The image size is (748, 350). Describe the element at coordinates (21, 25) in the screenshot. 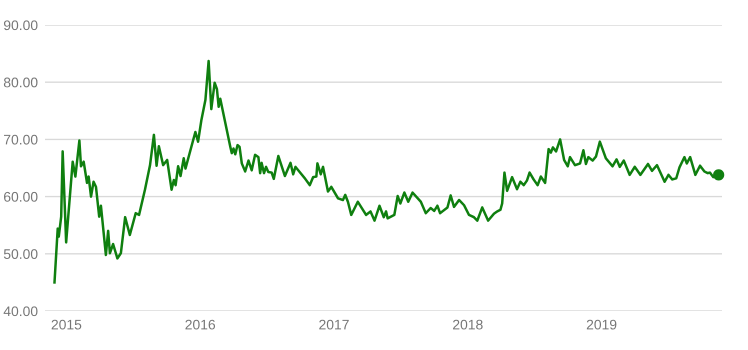

I see `y-tick-label: 90.00` at that location.